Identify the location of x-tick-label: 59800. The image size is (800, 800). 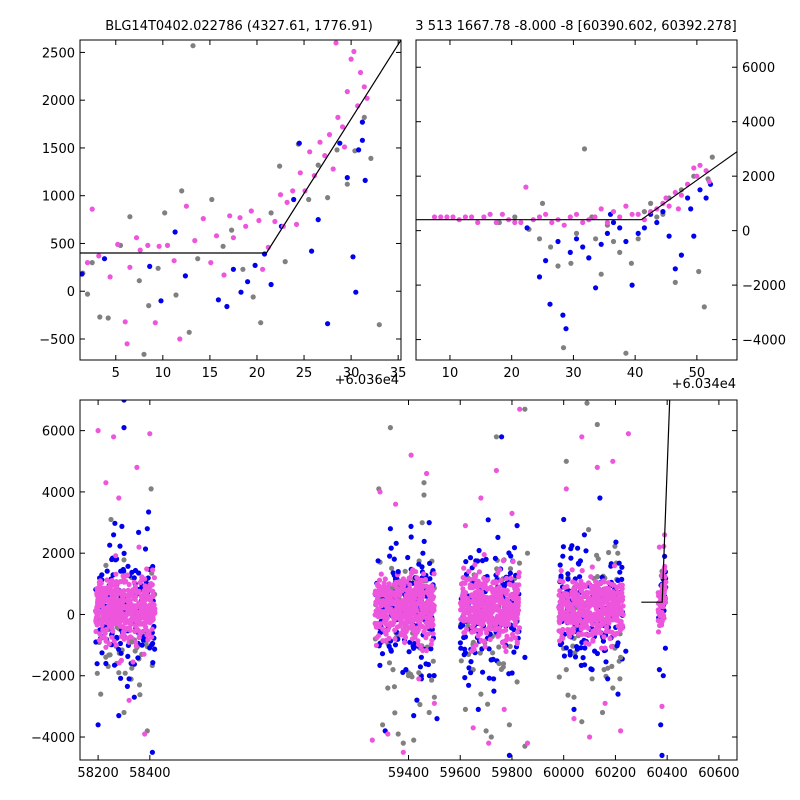
(511, 773).